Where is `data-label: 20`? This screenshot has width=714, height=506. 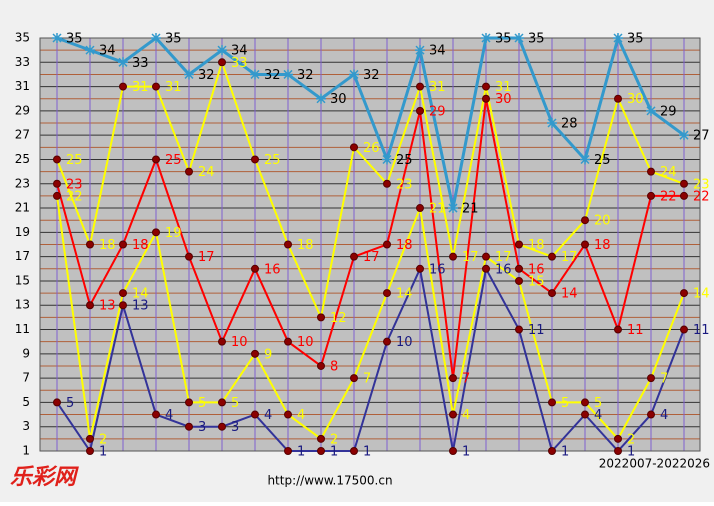 data-label: 20 is located at coordinates (602, 221).